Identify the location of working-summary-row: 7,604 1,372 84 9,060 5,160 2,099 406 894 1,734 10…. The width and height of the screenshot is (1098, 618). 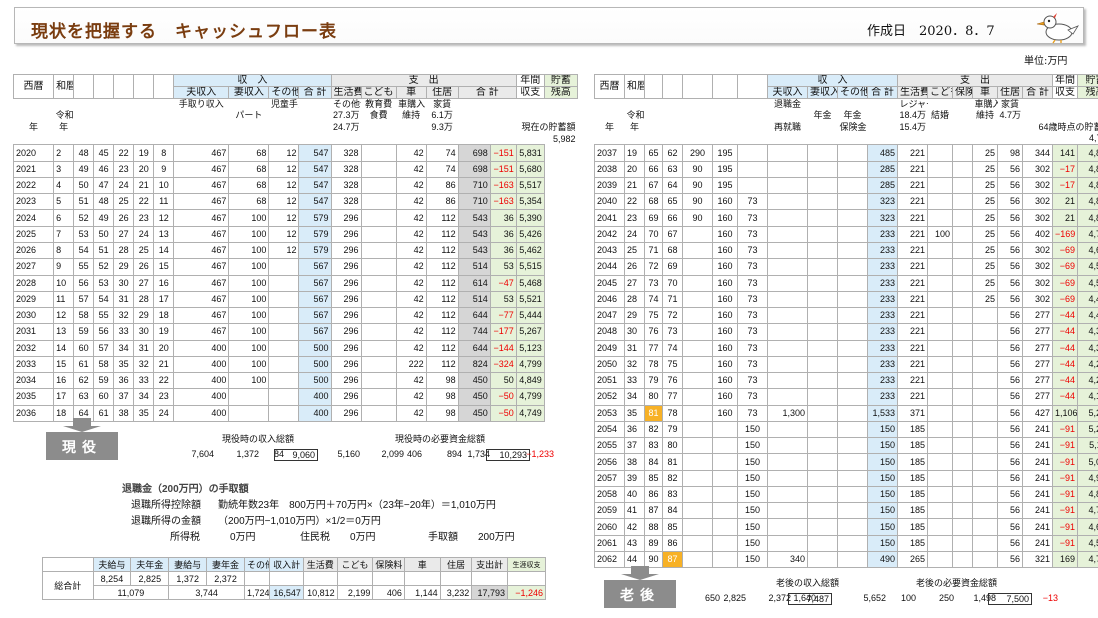
(300, 455).